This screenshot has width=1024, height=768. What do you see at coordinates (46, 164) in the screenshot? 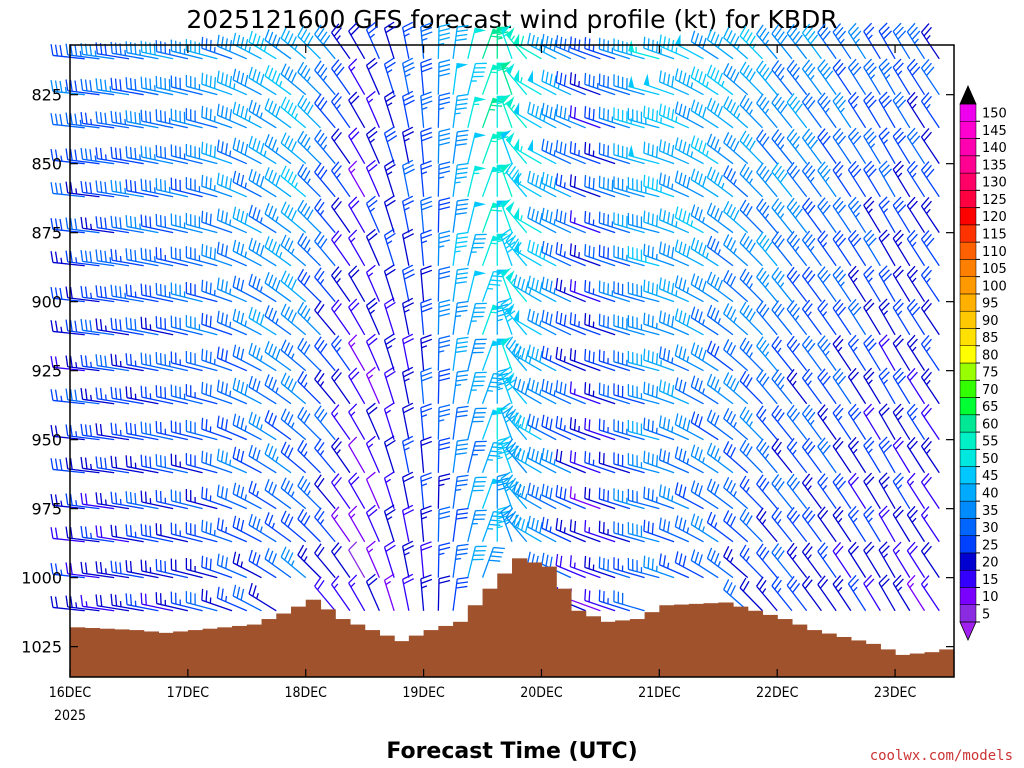
I see `y-tick-label-850: 850` at bounding box center [46, 164].